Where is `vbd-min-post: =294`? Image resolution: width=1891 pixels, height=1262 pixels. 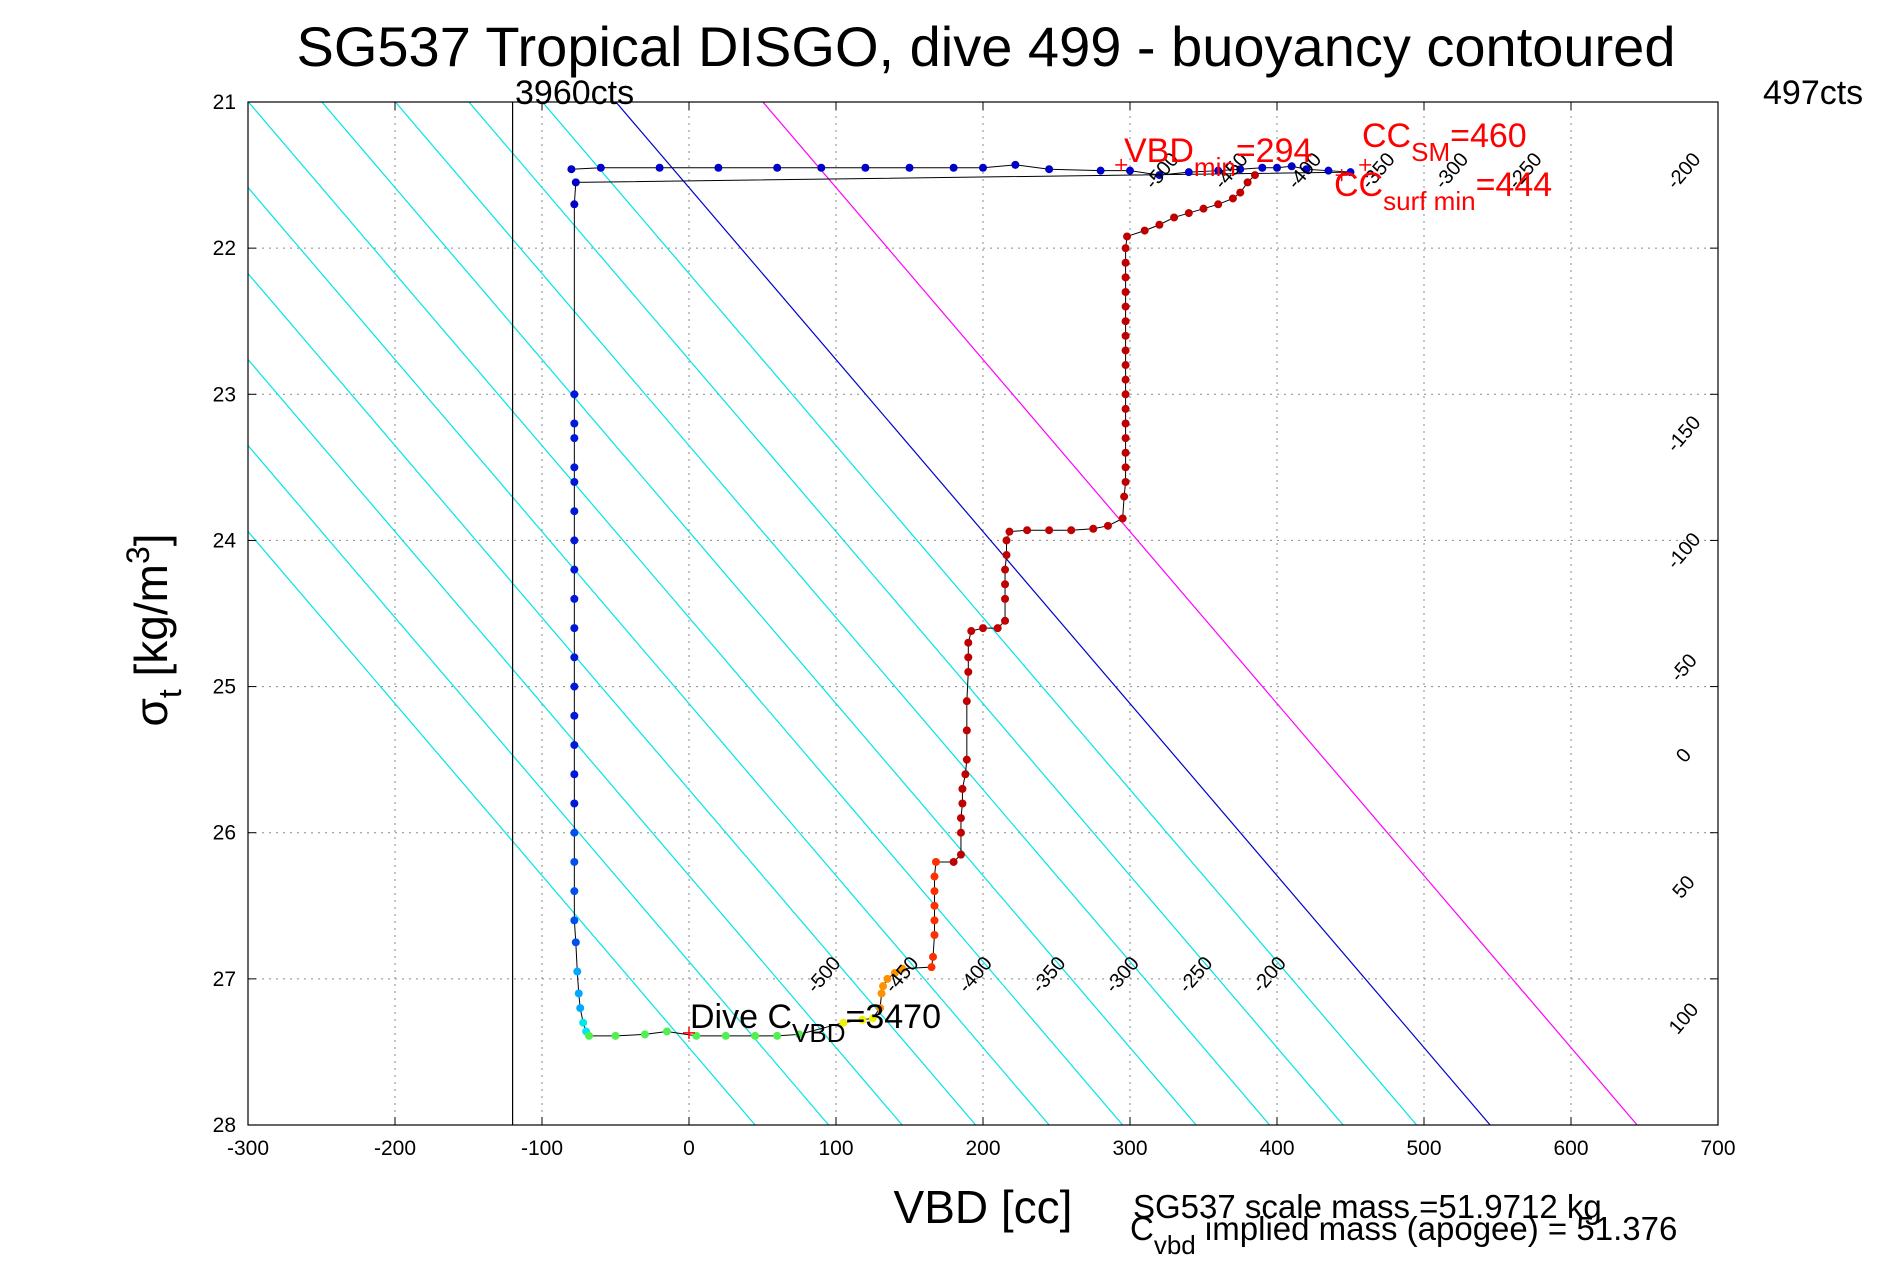 vbd-min-post: =294 is located at coordinates (1274, 151).